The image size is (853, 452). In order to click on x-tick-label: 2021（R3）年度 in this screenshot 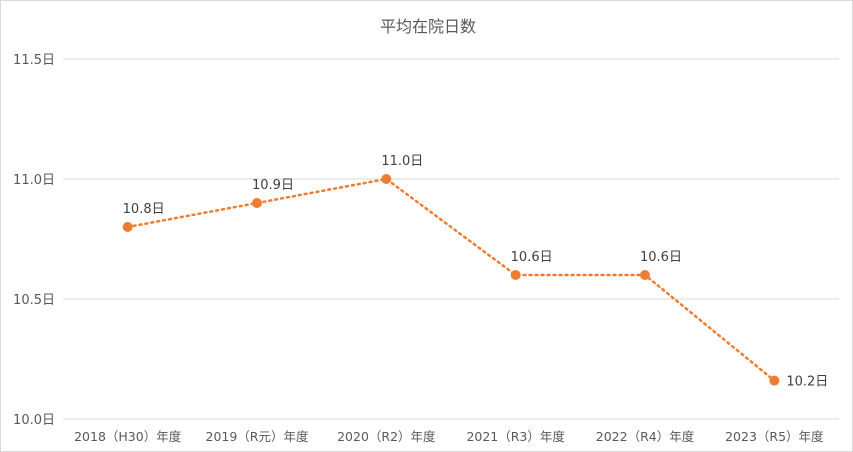, I will do `click(515, 436)`.